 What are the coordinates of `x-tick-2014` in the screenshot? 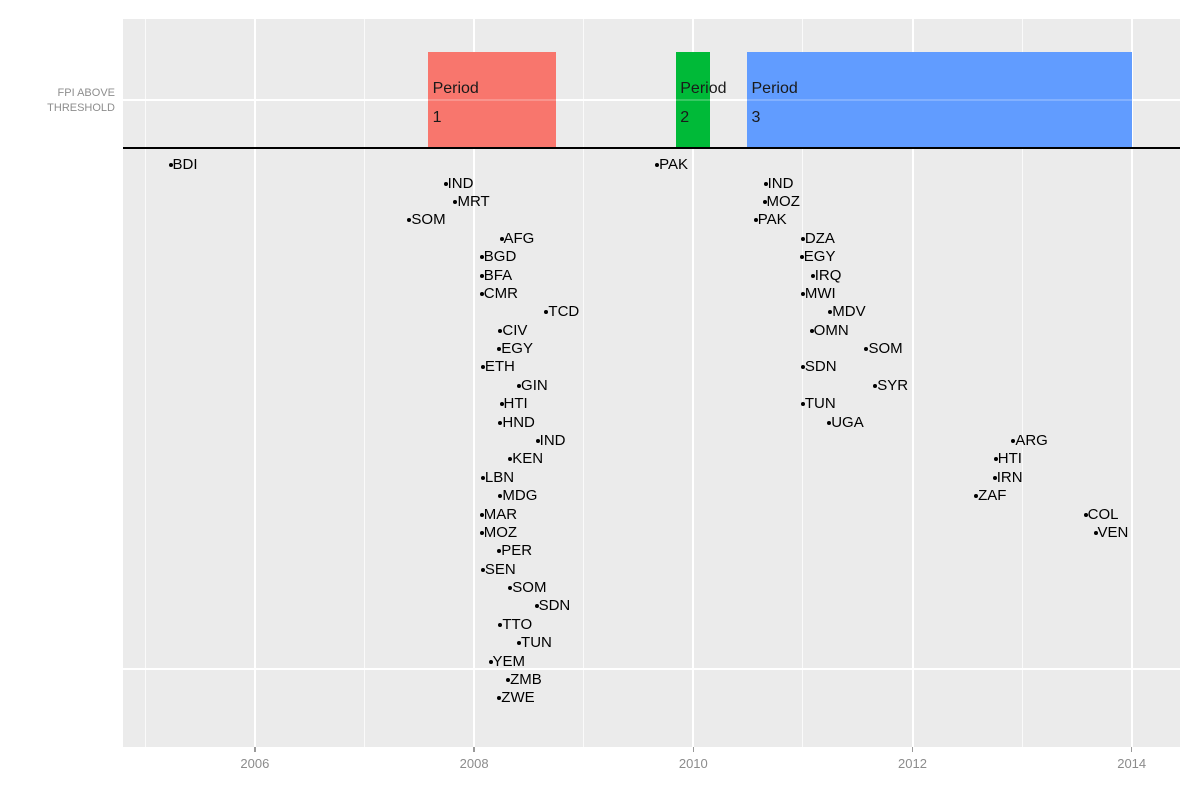 It's located at (1131, 749).